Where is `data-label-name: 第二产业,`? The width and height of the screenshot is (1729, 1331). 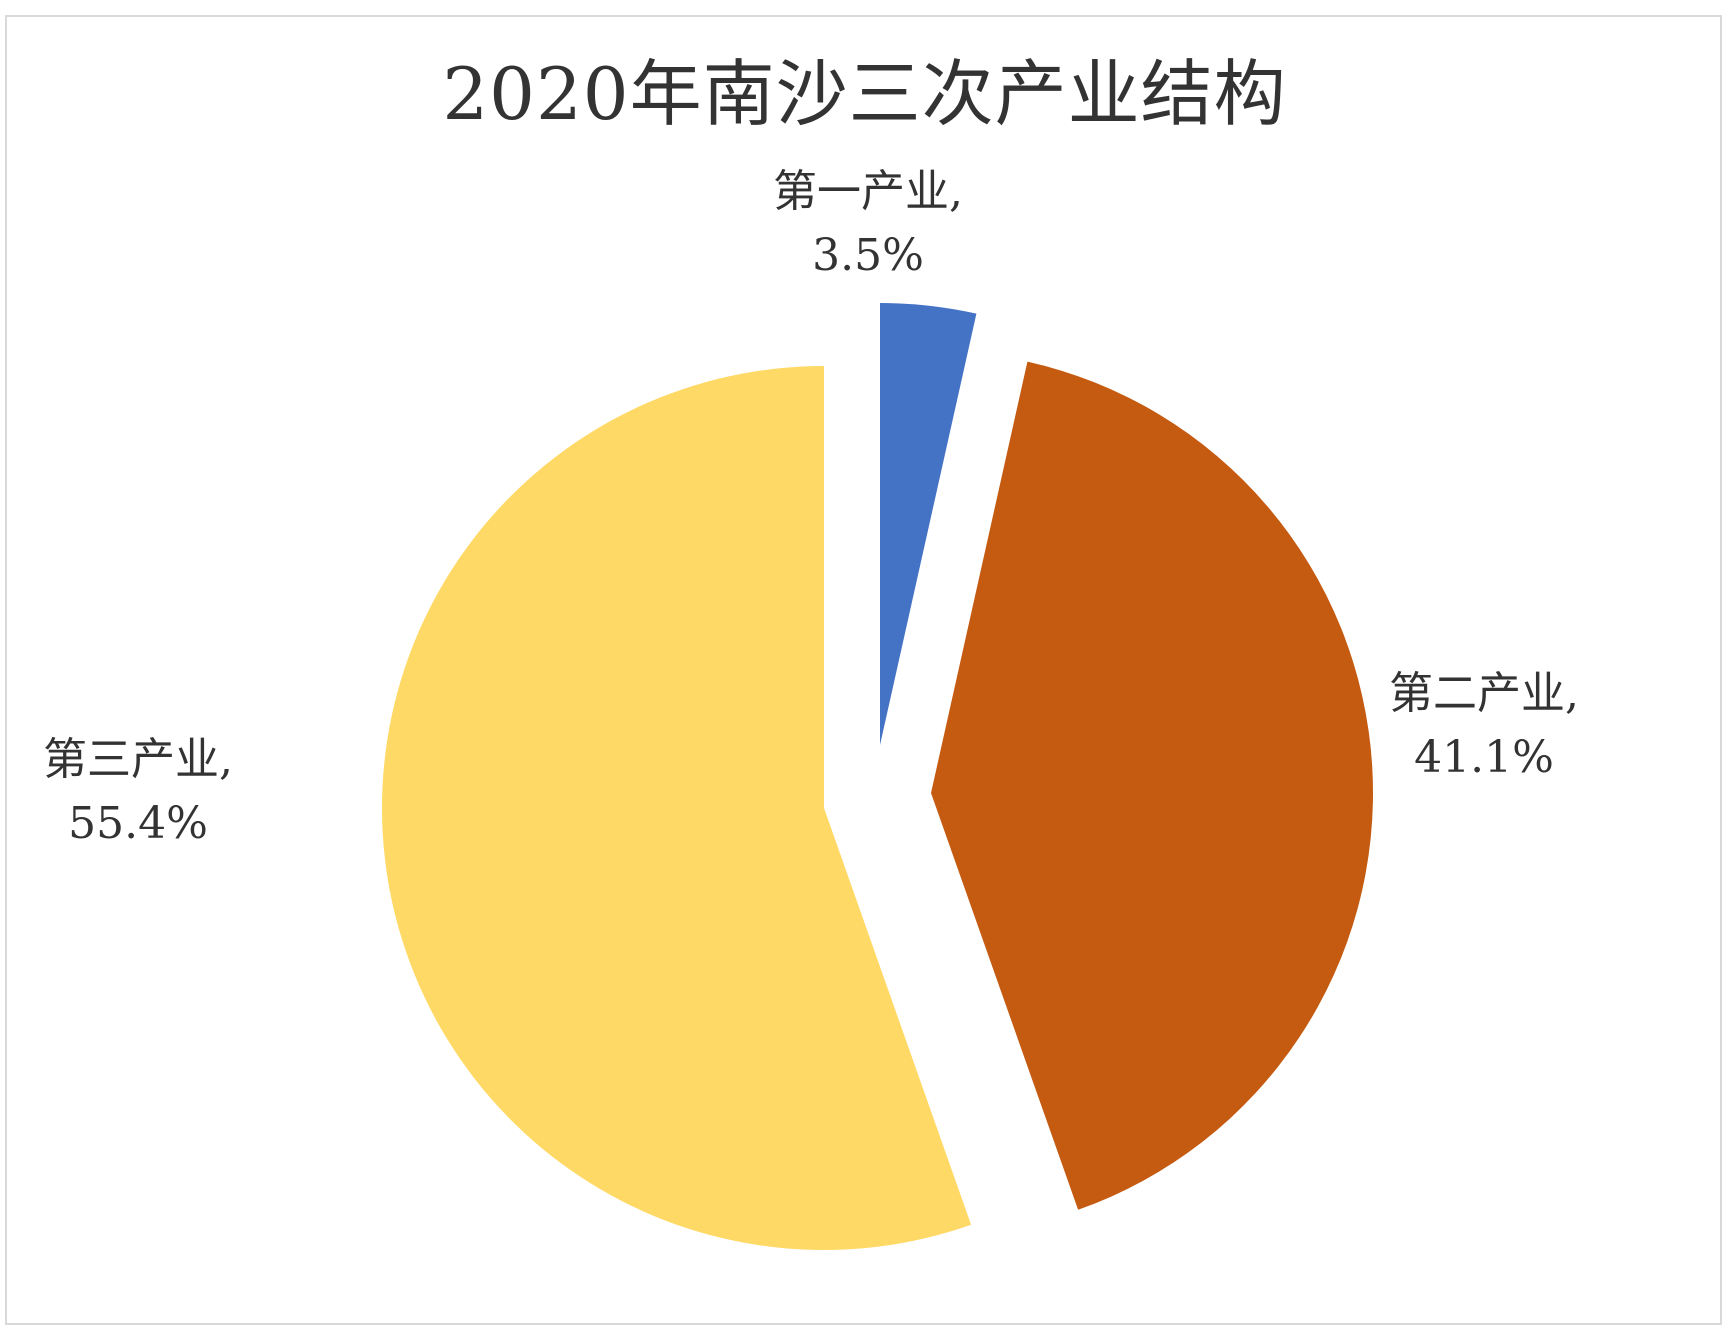 data-label-name: 第二产业, is located at coordinates (1484, 693).